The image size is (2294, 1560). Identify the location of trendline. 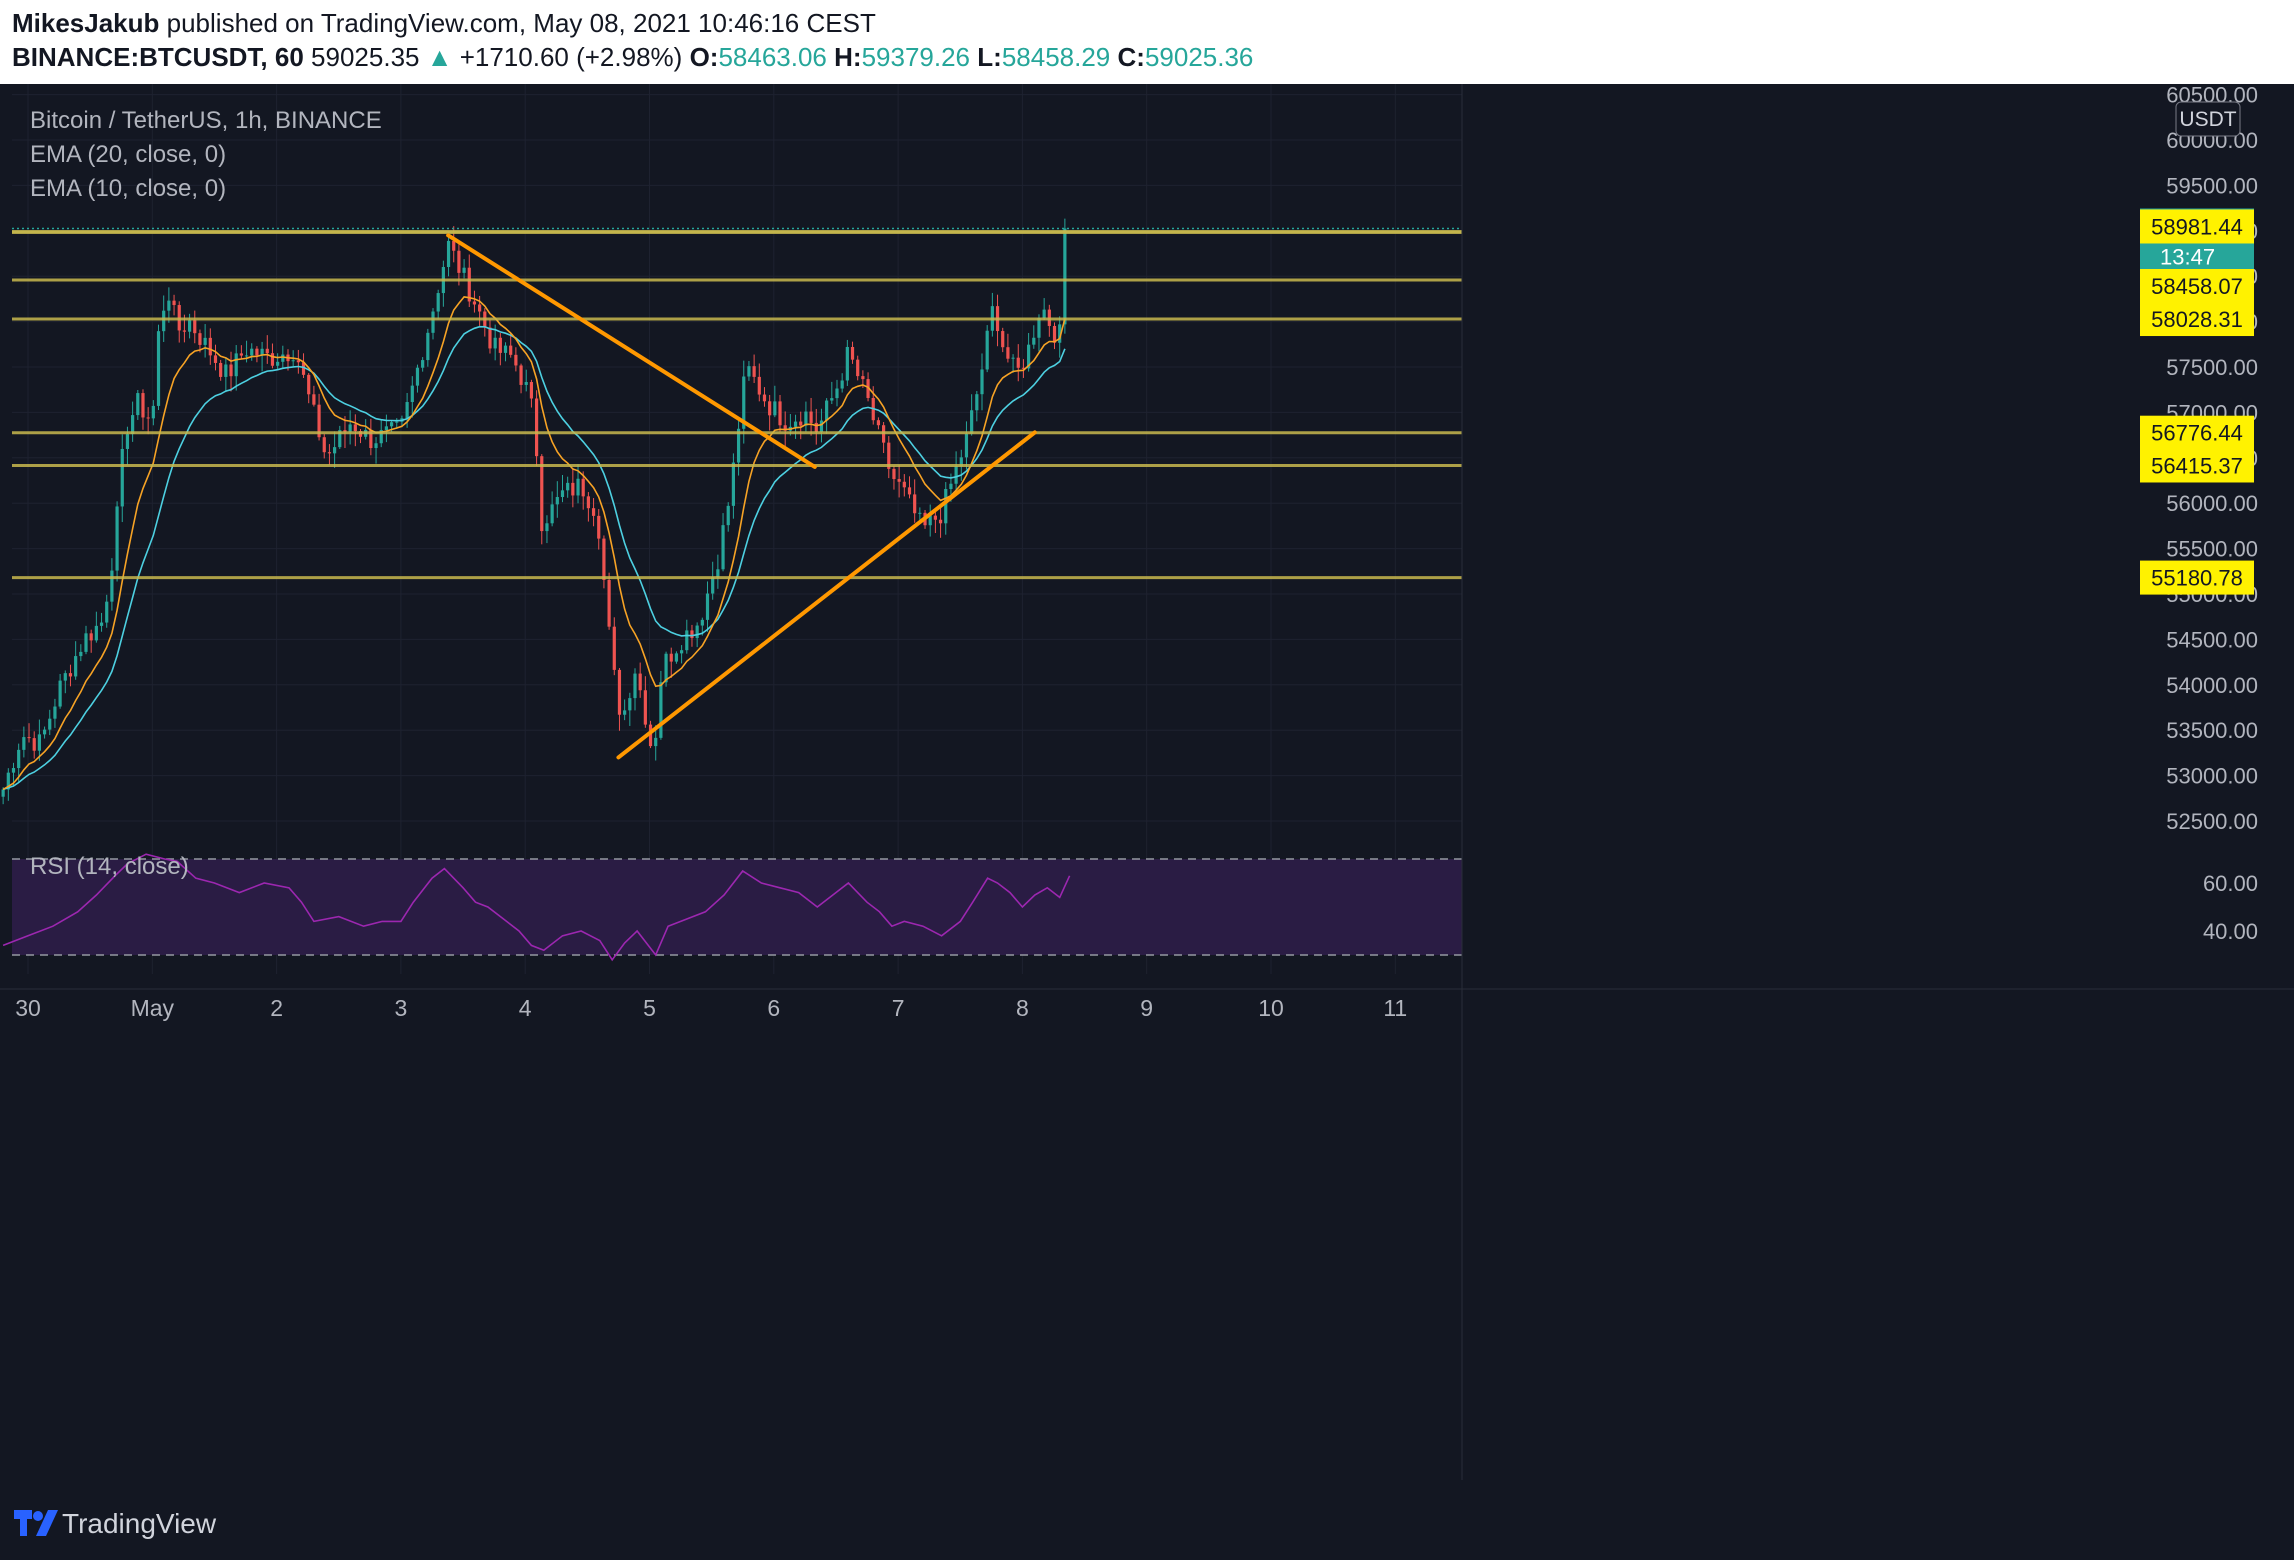
(631, 351).